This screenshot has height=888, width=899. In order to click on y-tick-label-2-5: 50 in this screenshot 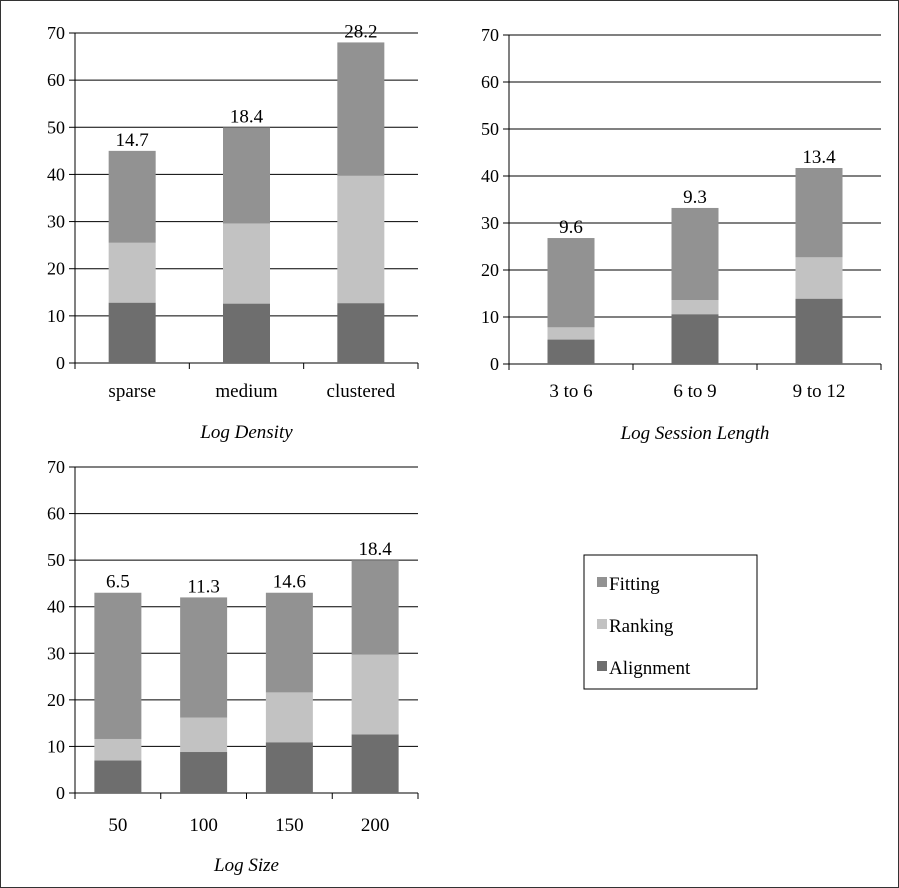, I will do `click(56, 560)`.